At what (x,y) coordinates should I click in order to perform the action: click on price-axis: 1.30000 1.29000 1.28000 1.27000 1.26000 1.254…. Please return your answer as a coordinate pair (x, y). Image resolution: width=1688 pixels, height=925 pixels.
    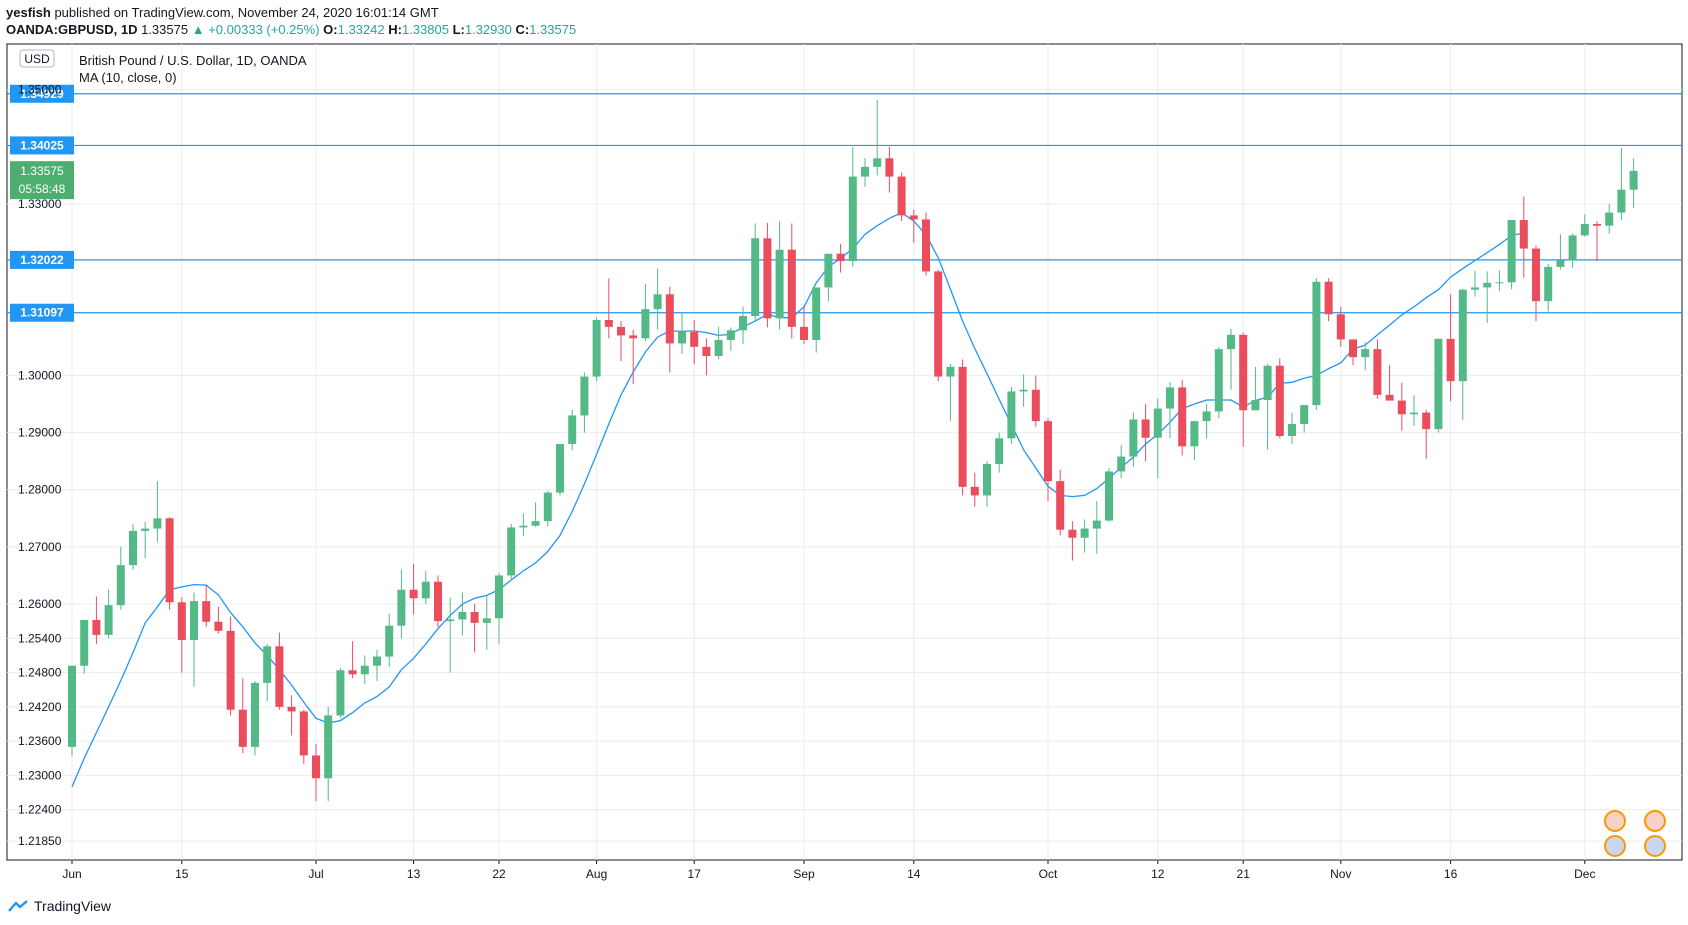
    Looking at the image, I should click on (42, 465).